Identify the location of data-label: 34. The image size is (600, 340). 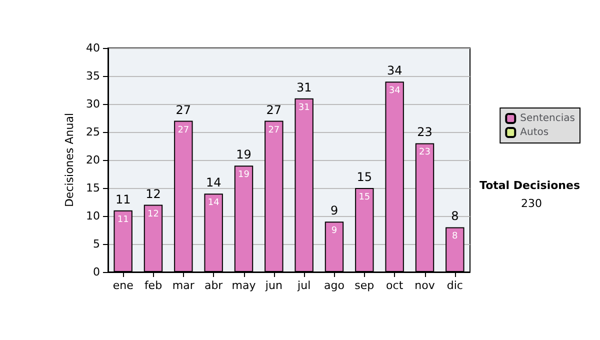
(394, 91).